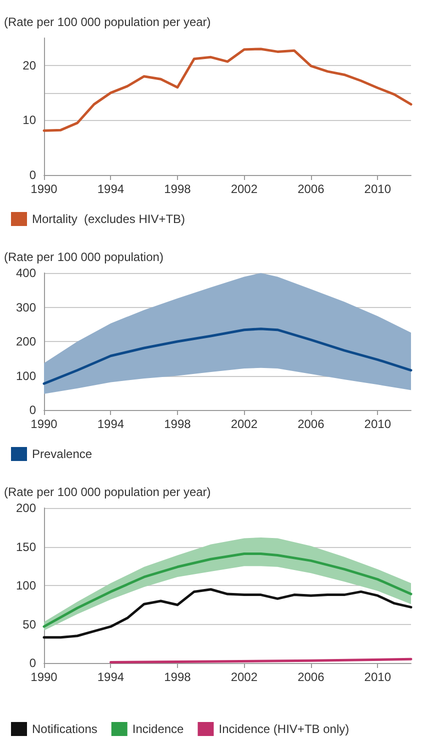 This screenshot has height=745, width=423. Describe the element at coordinates (158, 729) in the screenshot. I see `legend-label: Incidence` at that location.